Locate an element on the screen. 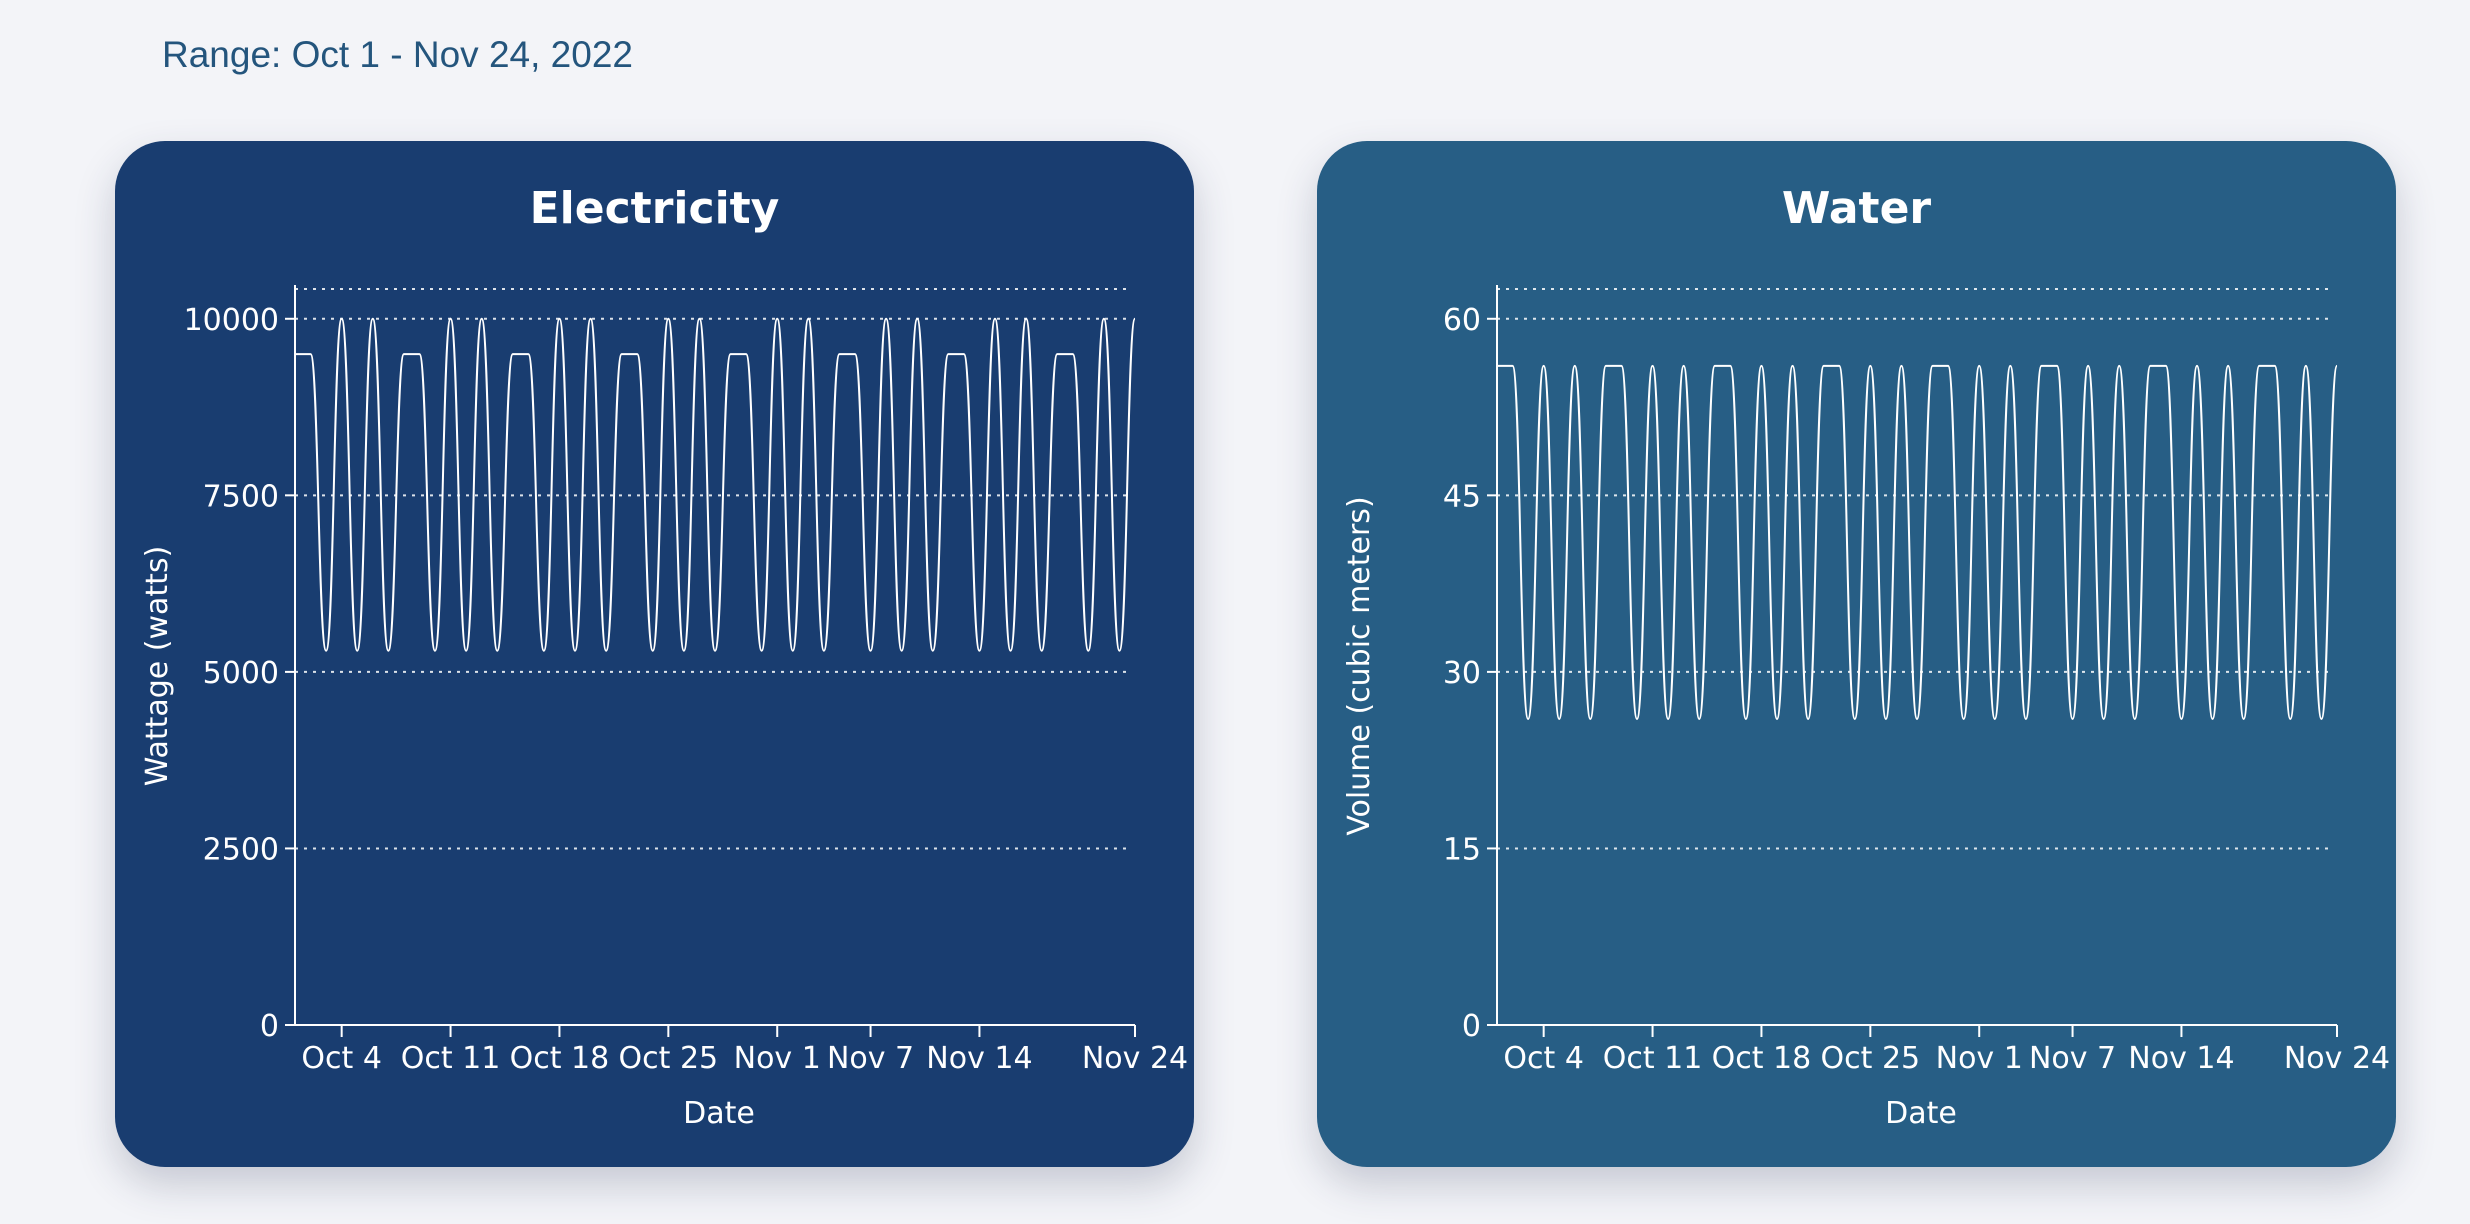 The height and width of the screenshot is (1224, 2470). y-tick-label: 30 is located at coordinates (1462, 673).